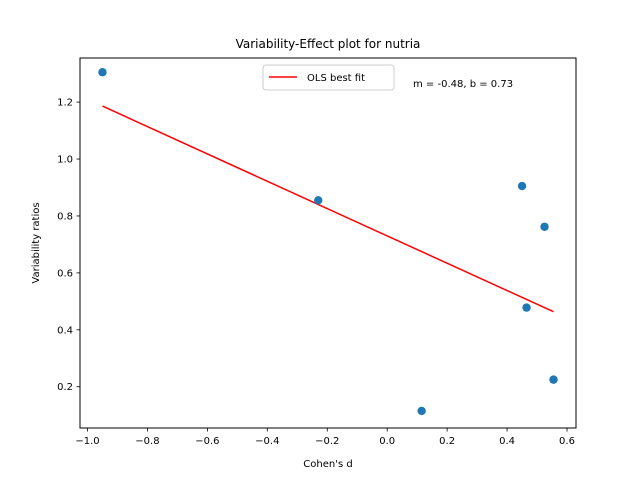  What do you see at coordinates (87, 441) in the screenshot?
I see `x-tick-label: −1.0` at bounding box center [87, 441].